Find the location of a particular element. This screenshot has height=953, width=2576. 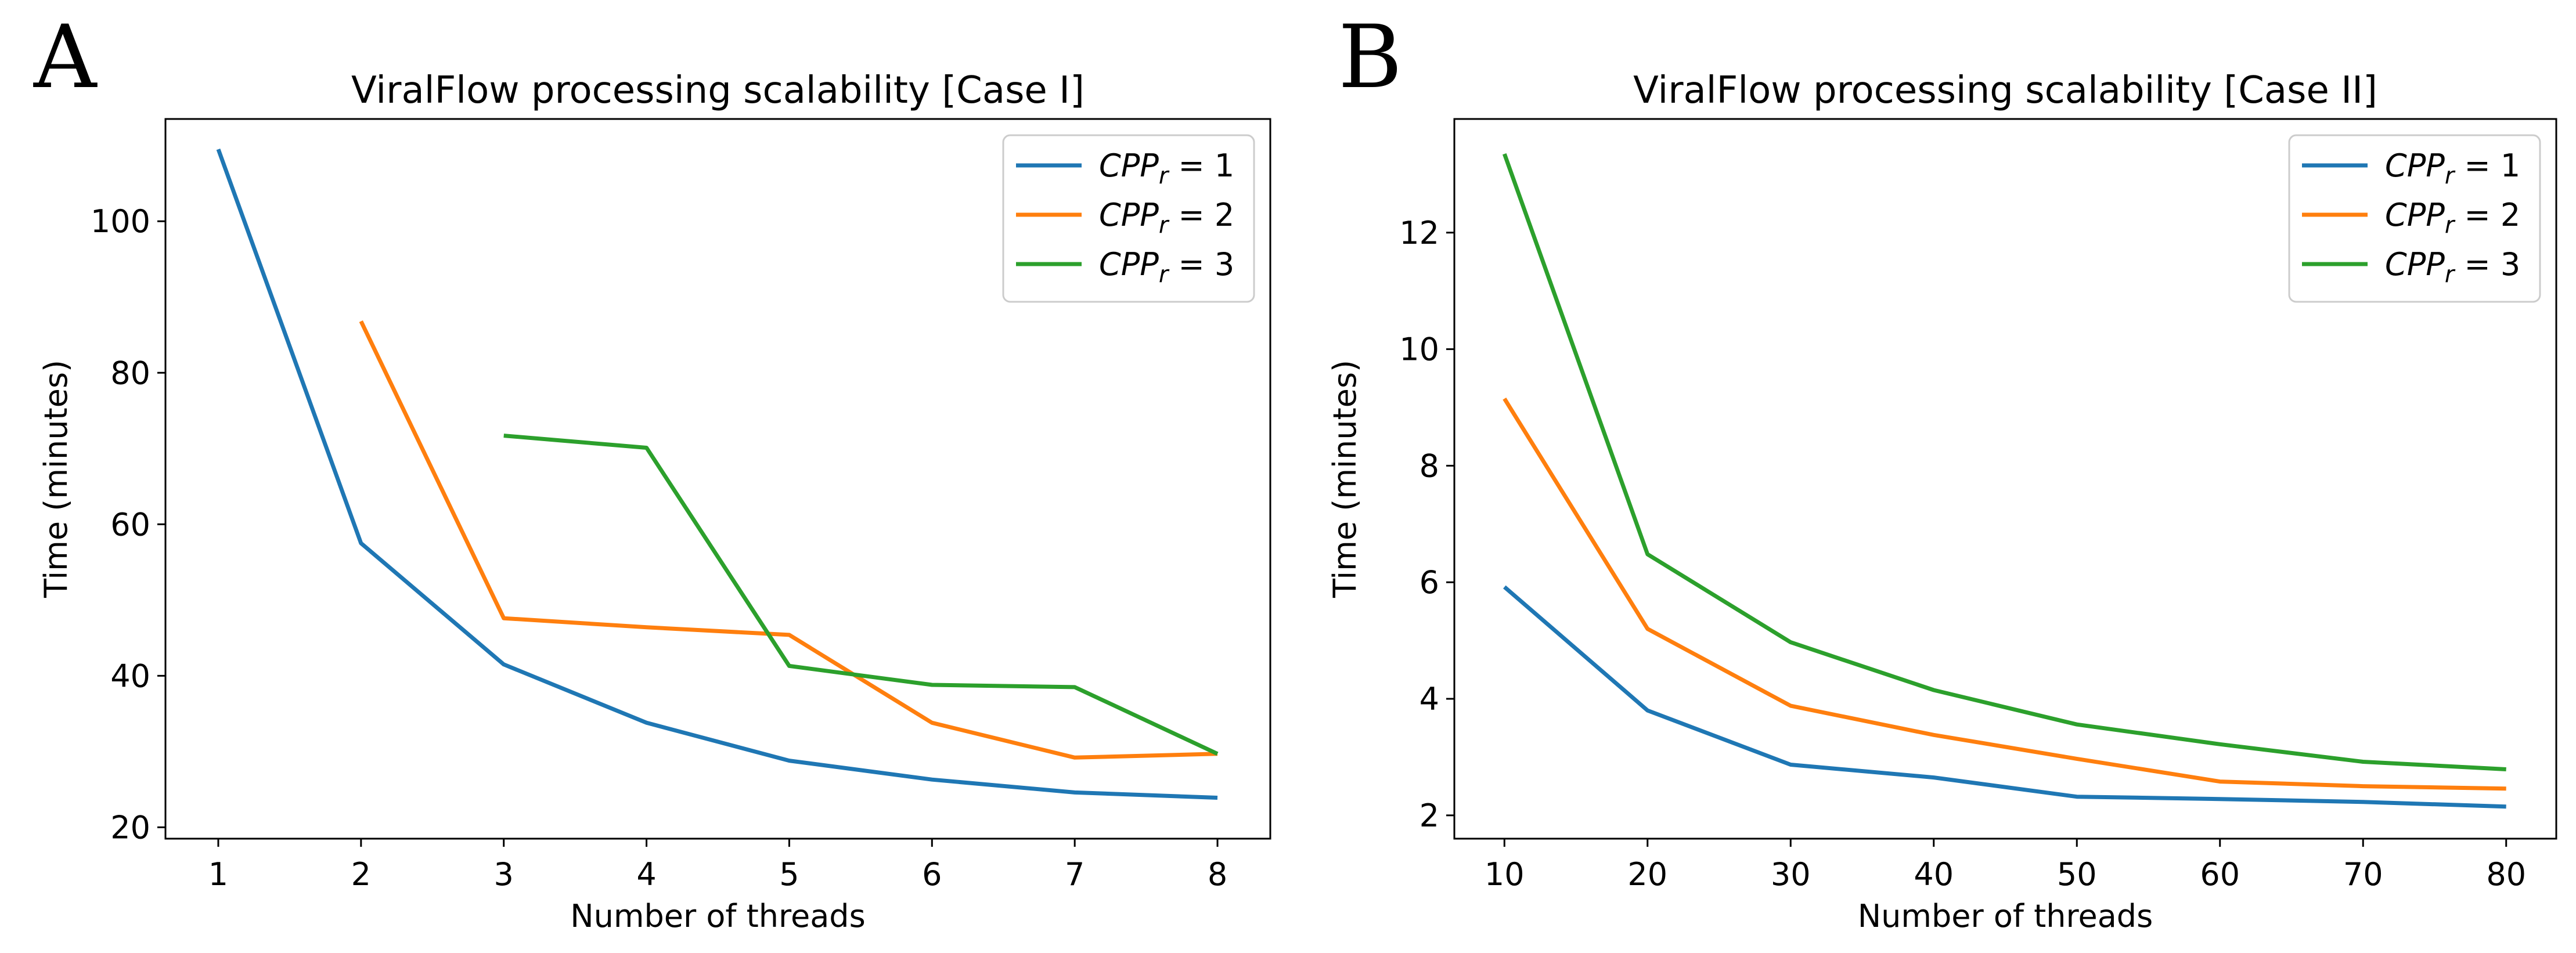

y-tick-label: 60 is located at coordinates (130, 524).